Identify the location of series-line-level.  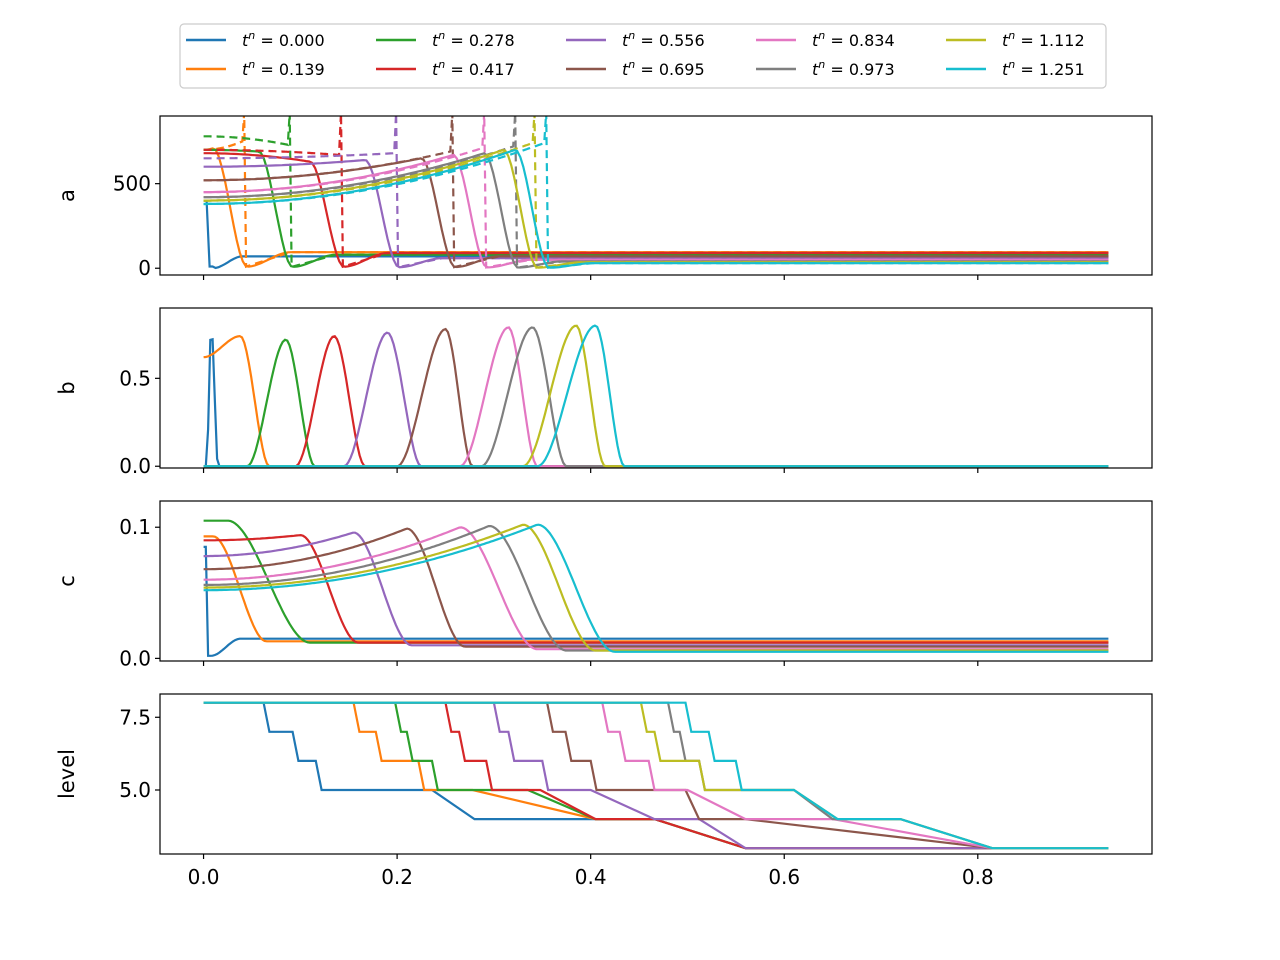
(656, 775).